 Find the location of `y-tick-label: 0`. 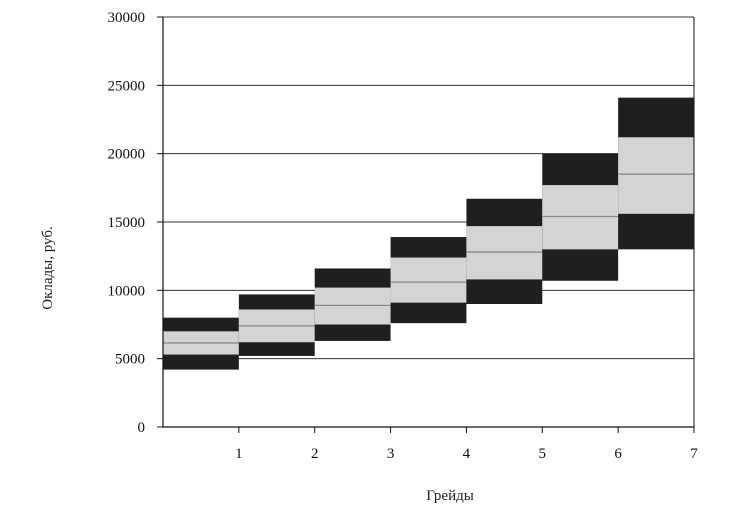

y-tick-label: 0 is located at coordinates (142, 428).